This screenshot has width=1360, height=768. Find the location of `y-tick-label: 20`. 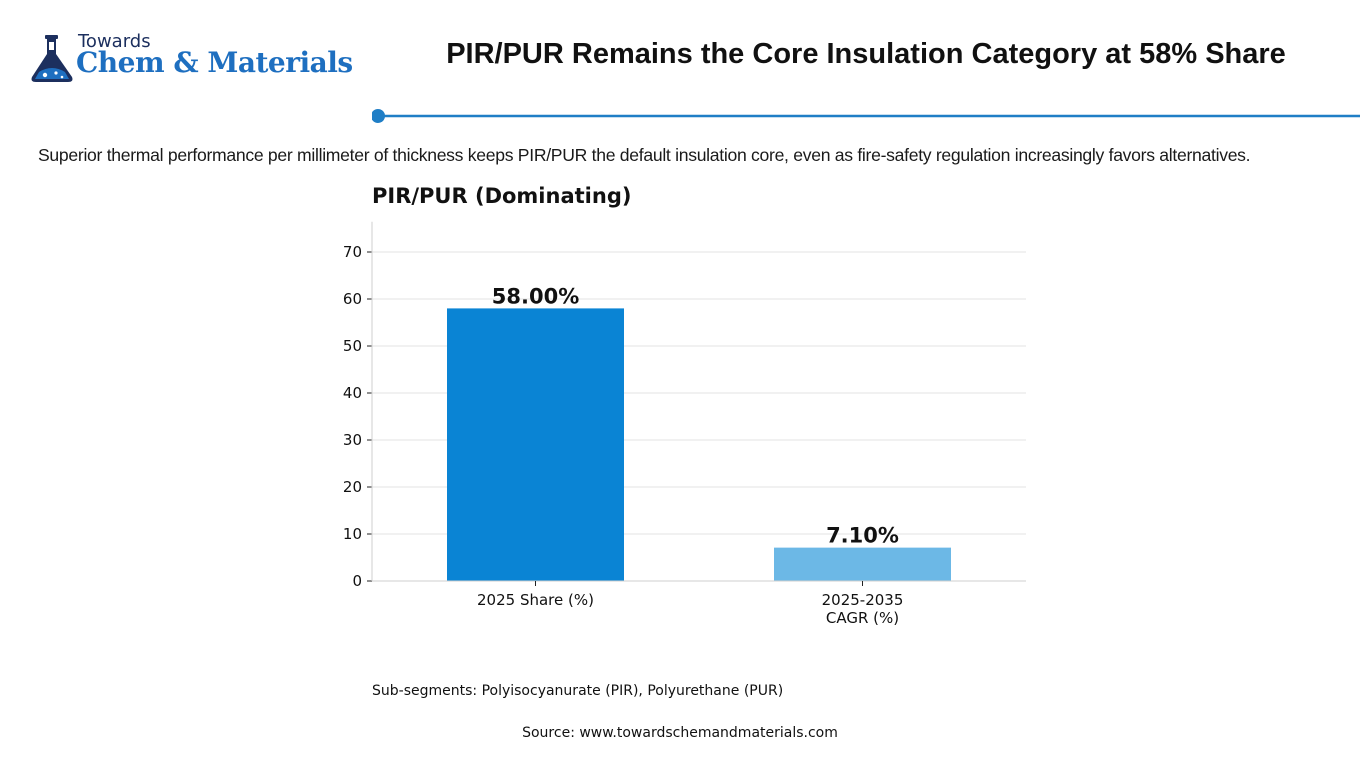

y-tick-label: 20 is located at coordinates (352, 487).